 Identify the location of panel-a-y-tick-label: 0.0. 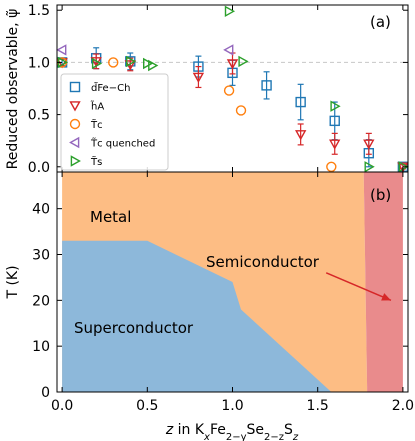
(39, 168).